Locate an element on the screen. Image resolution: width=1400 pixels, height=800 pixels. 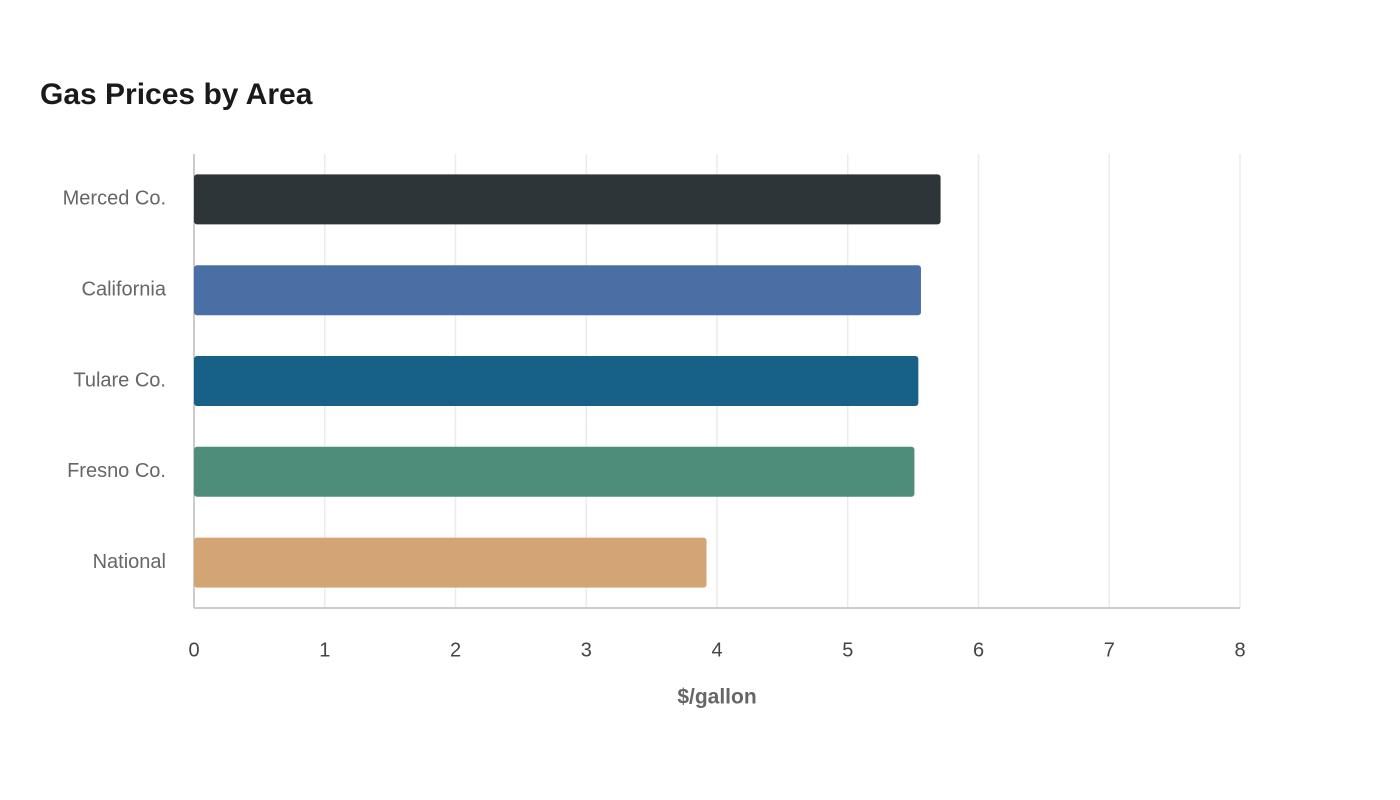
x-tick-label: 1 is located at coordinates (324, 650).